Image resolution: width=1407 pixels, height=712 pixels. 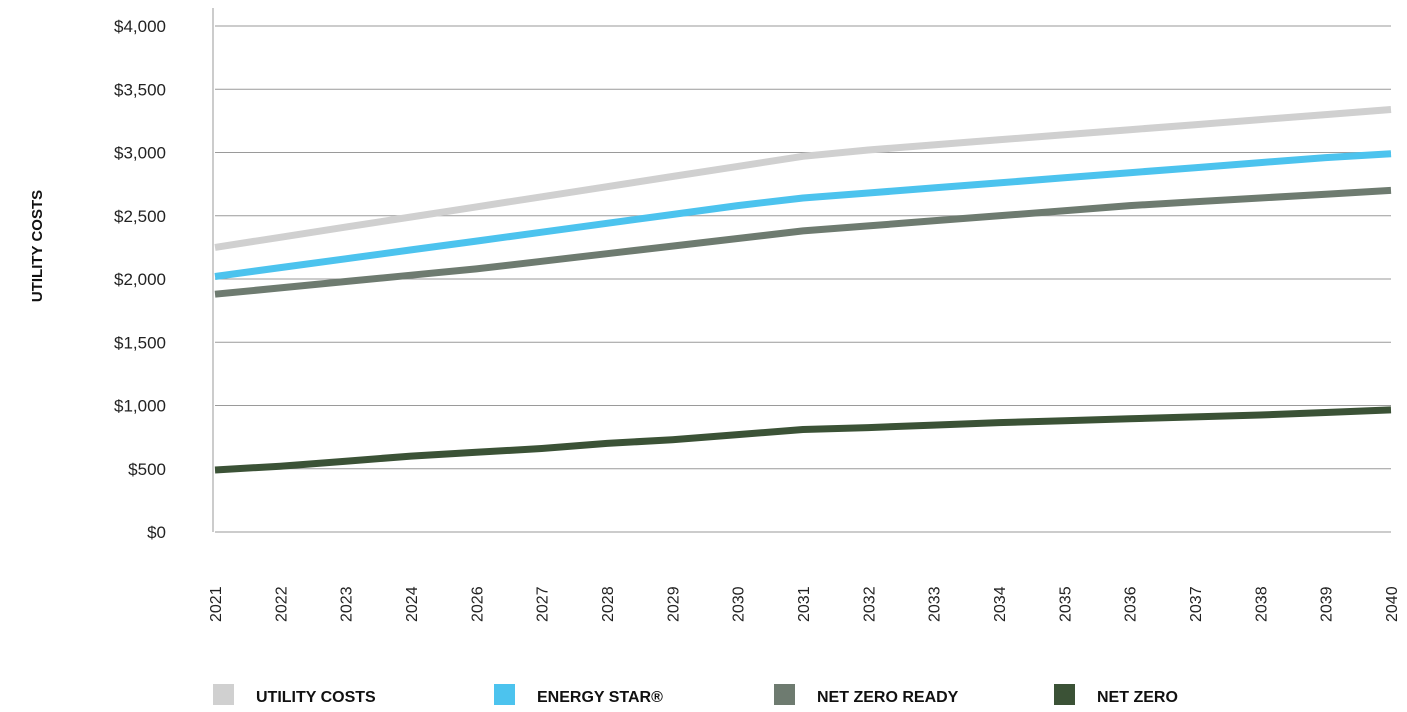 What do you see at coordinates (37, 246) in the screenshot?
I see `y-axis-label: UTILITY COSTS` at bounding box center [37, 246].